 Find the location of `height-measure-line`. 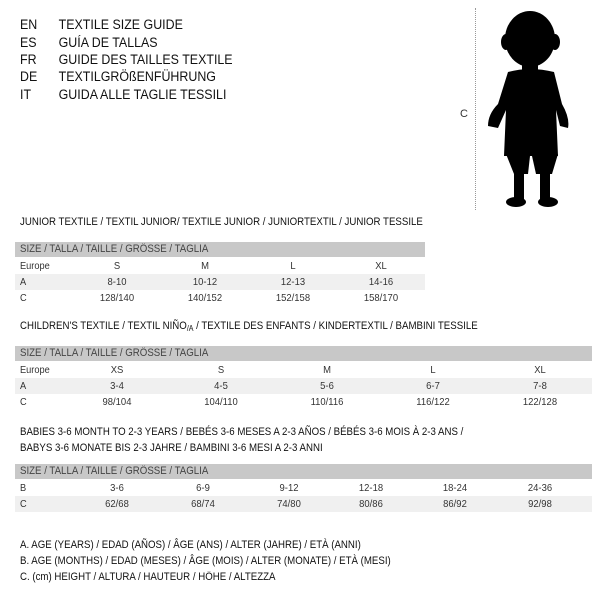

height-measure-line is located at coordinates (475, 109).